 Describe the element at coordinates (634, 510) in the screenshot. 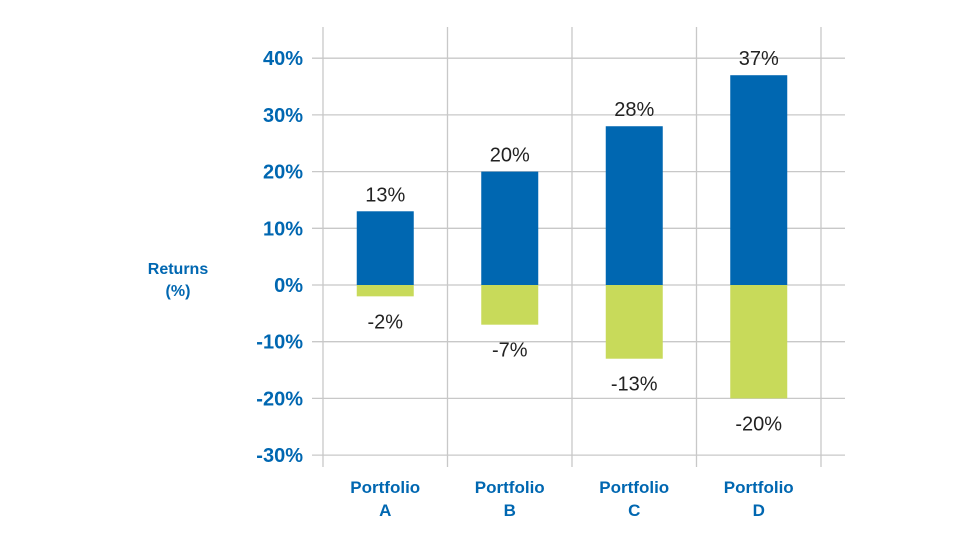

I see `x-category-label: C` at that location.